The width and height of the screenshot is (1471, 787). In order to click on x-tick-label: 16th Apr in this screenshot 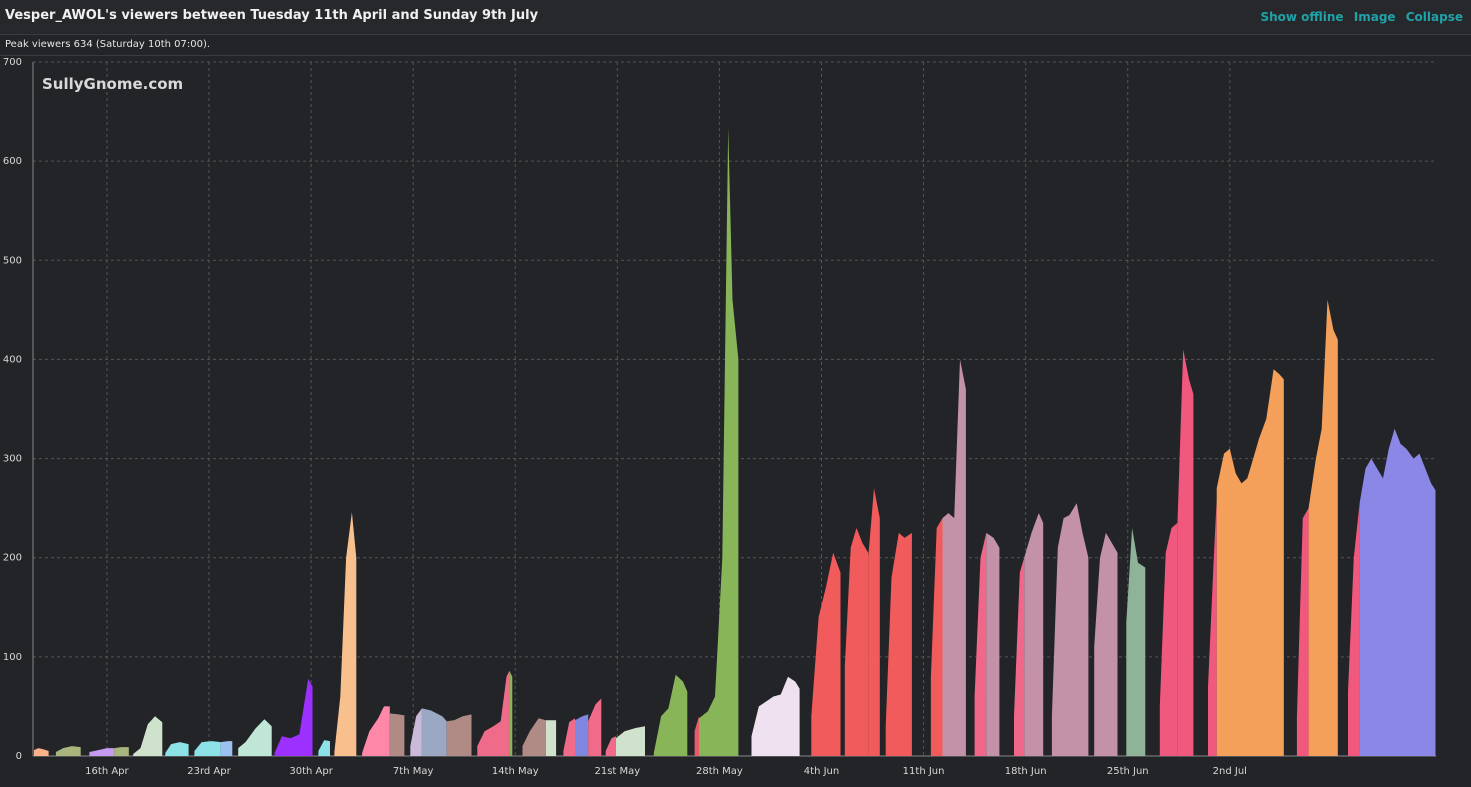, I will do `click(107, 771)`.